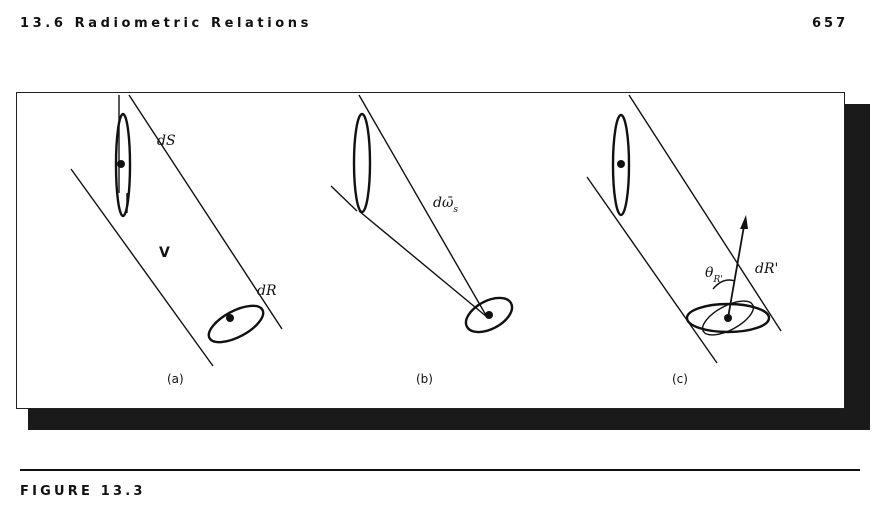 This screenshot has height=506, width=872. Describe the element at coordinates (166, 141) in the screenshot. I see `label-ds: dS` at that location.